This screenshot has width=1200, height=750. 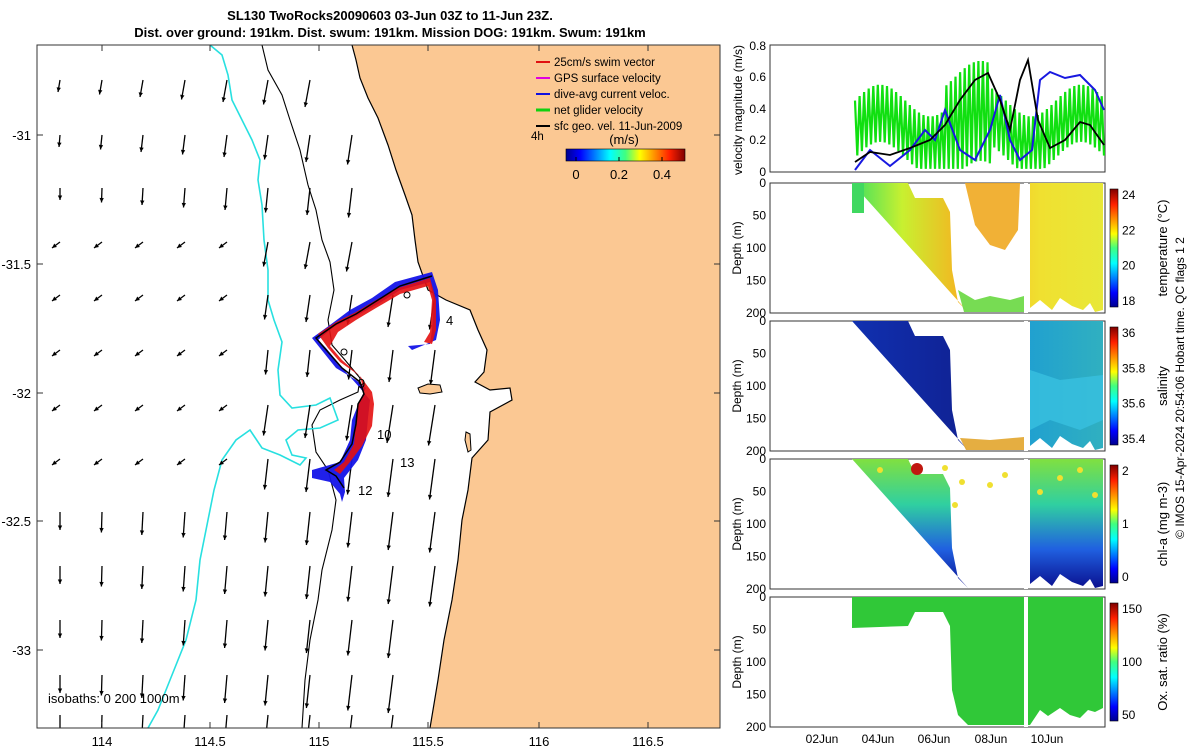 I want to click on legend-net: net glider velocity, so click(x=598, y=111).